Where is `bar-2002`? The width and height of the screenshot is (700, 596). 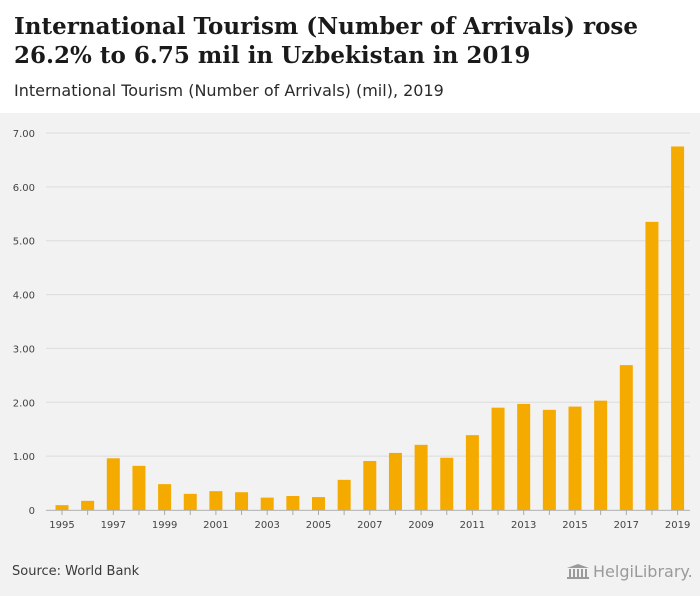
bar-2002 is located at coordinates (242, 501).